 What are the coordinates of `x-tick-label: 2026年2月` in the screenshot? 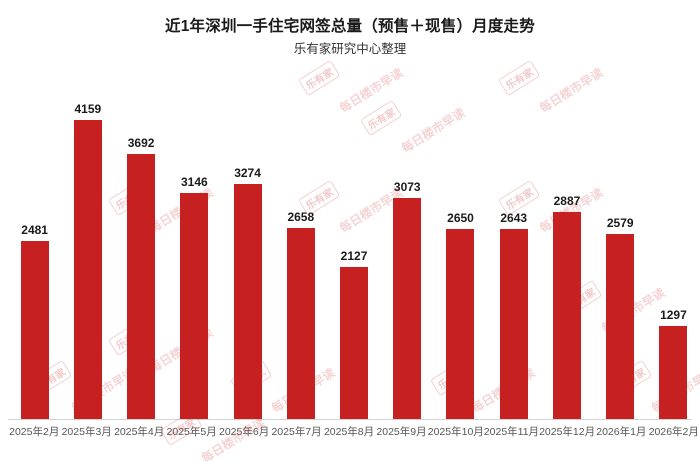 It's located at (673, 432).